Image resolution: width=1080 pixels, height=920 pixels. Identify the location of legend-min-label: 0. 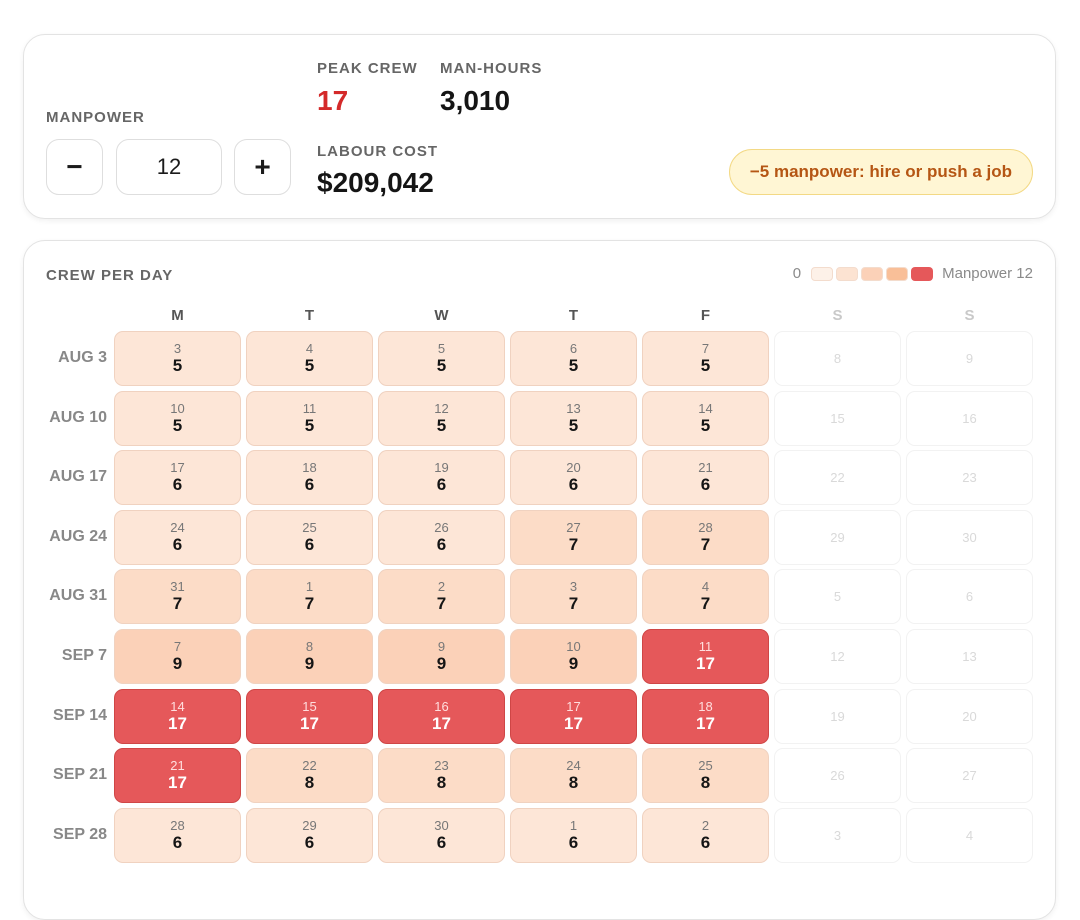
(797, 273).